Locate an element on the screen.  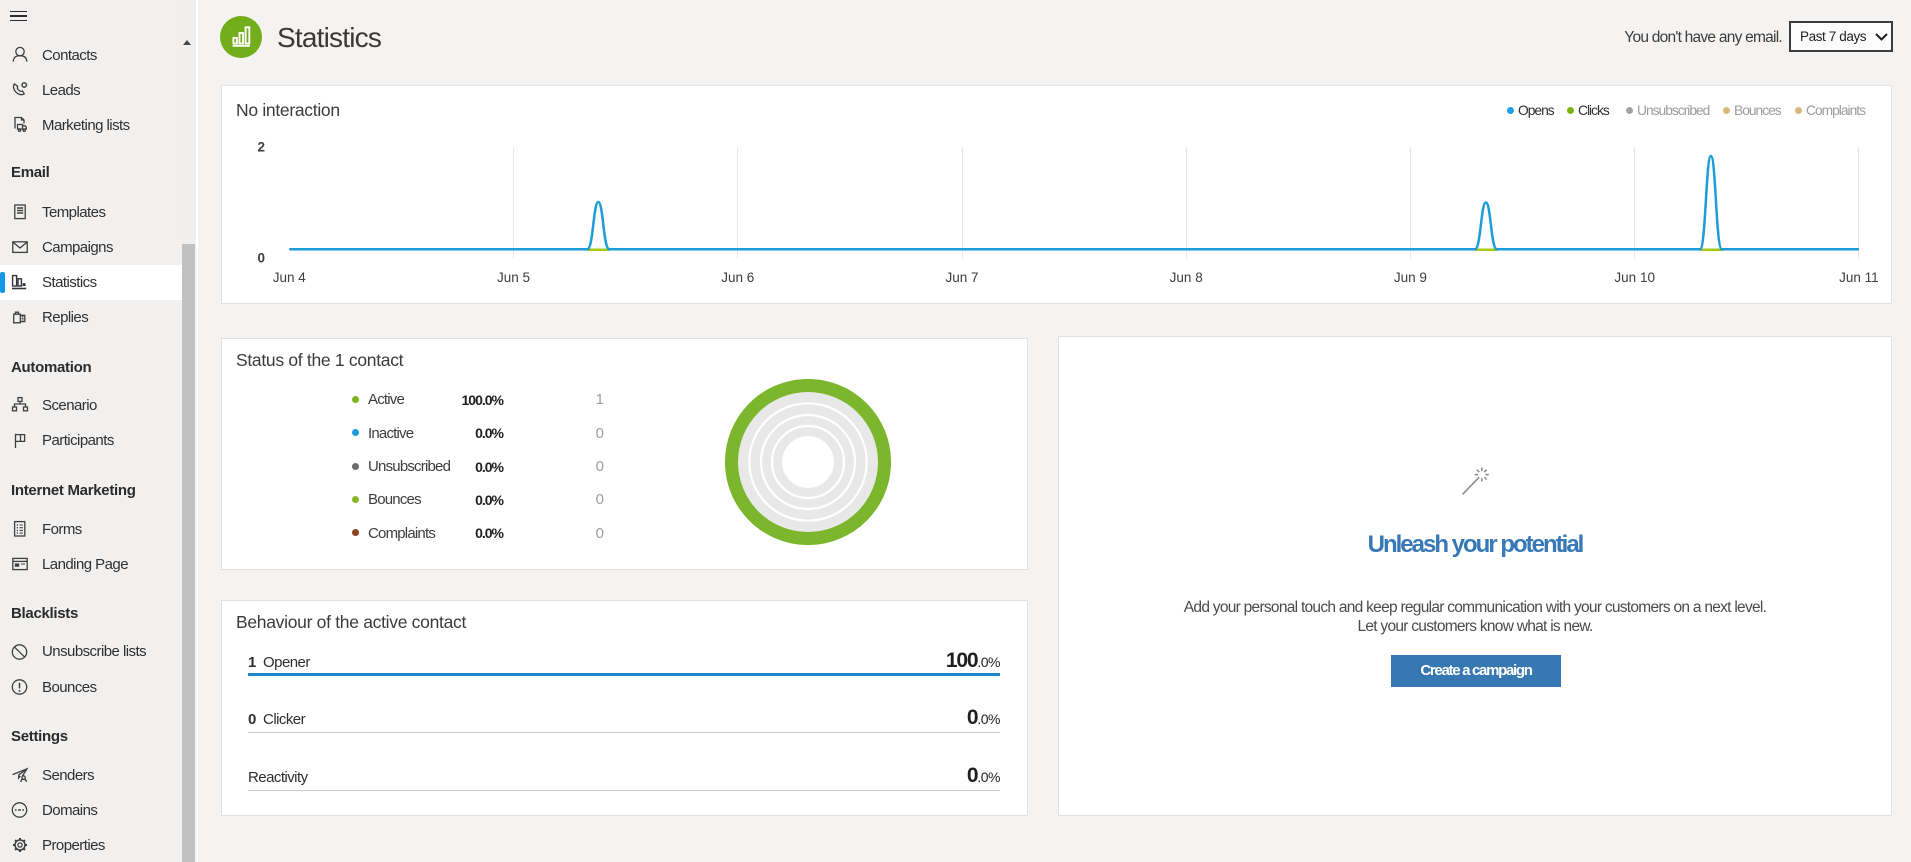
svg-text: Jun 5 is located at coordinates (513, 277).